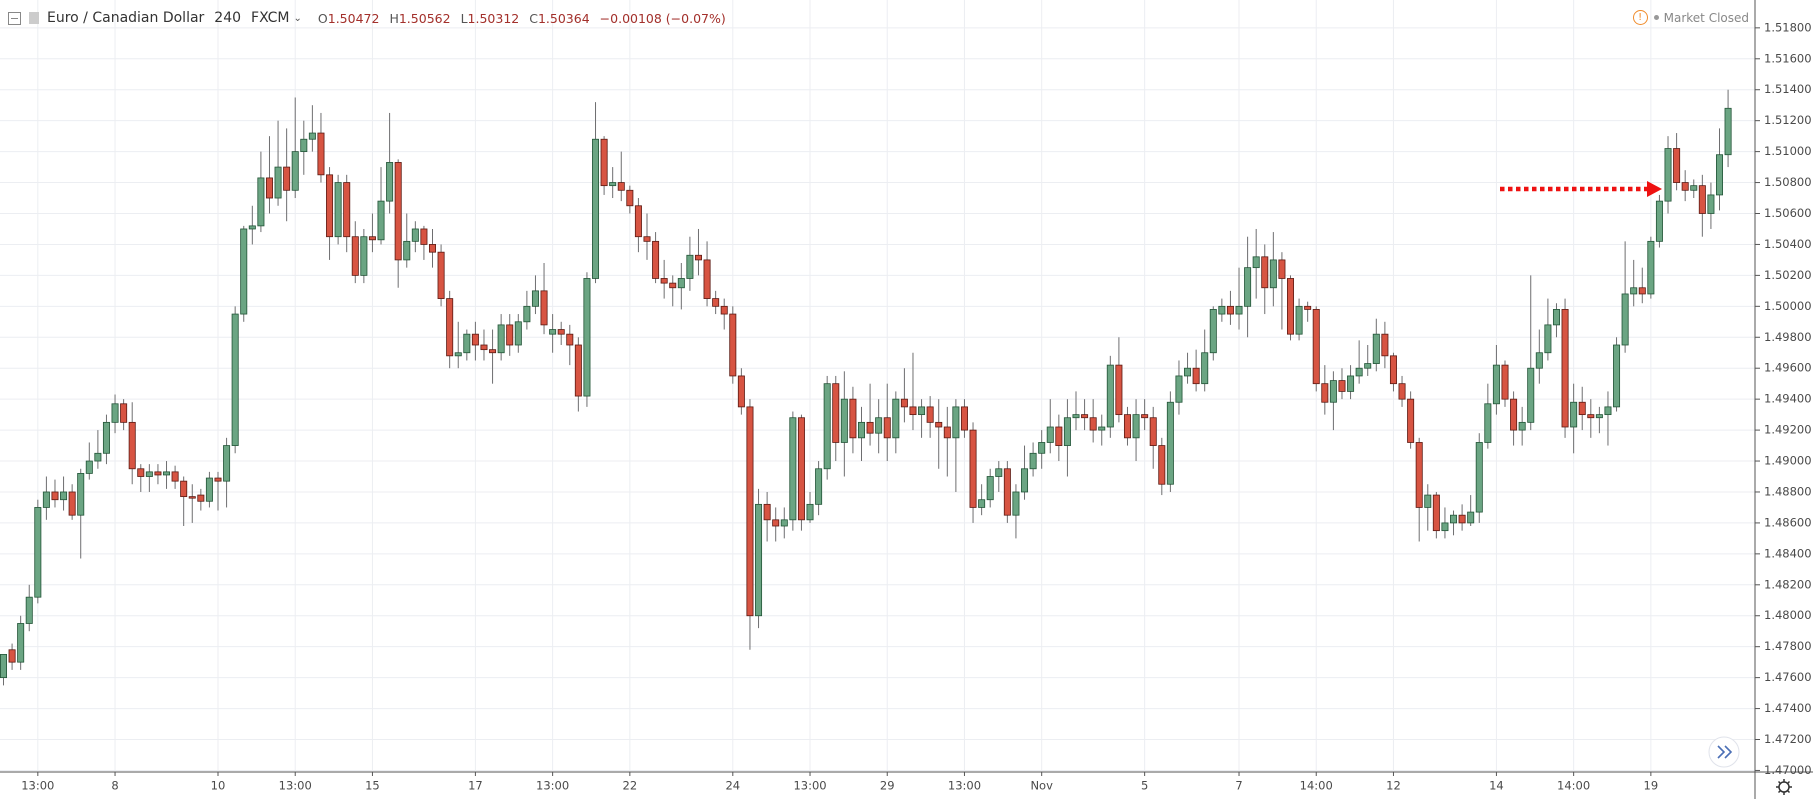 The height and width of the screenshot is (799, 1813). Describe the element at coordinates (1788, 337) in the screenshot. I see `y-tick-label: 1.49800` at that location.